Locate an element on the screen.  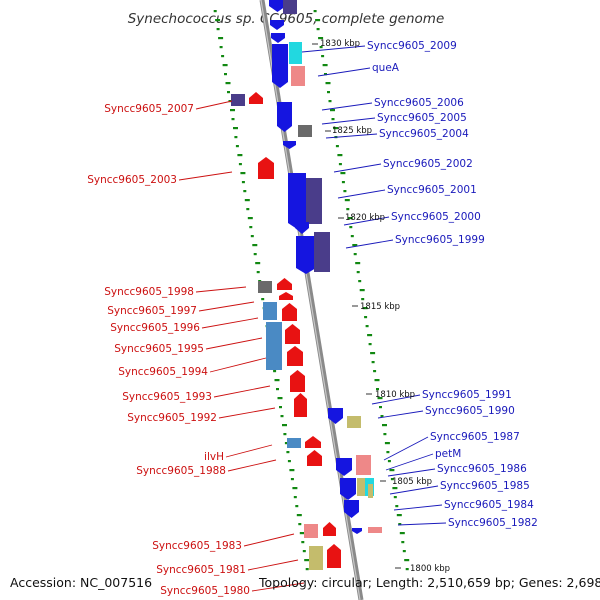
gene-label: Syncc9605_2002 is located at coordinates (428, 164).